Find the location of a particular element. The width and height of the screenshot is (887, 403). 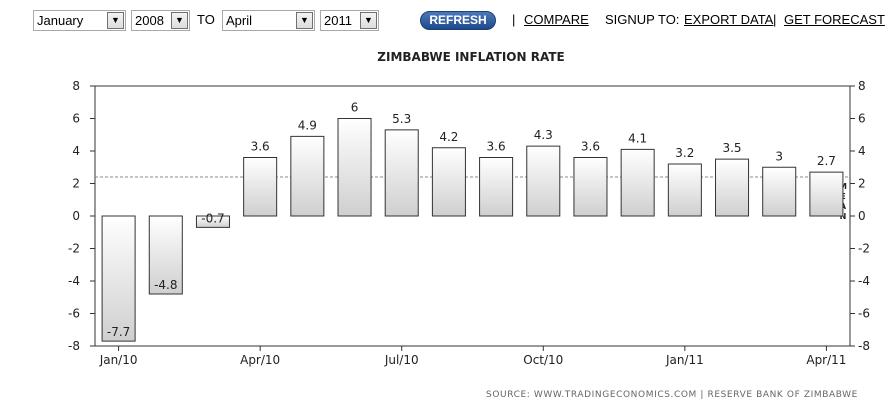

y-tick-label-right: 8 is located at coordinates (862, 86).